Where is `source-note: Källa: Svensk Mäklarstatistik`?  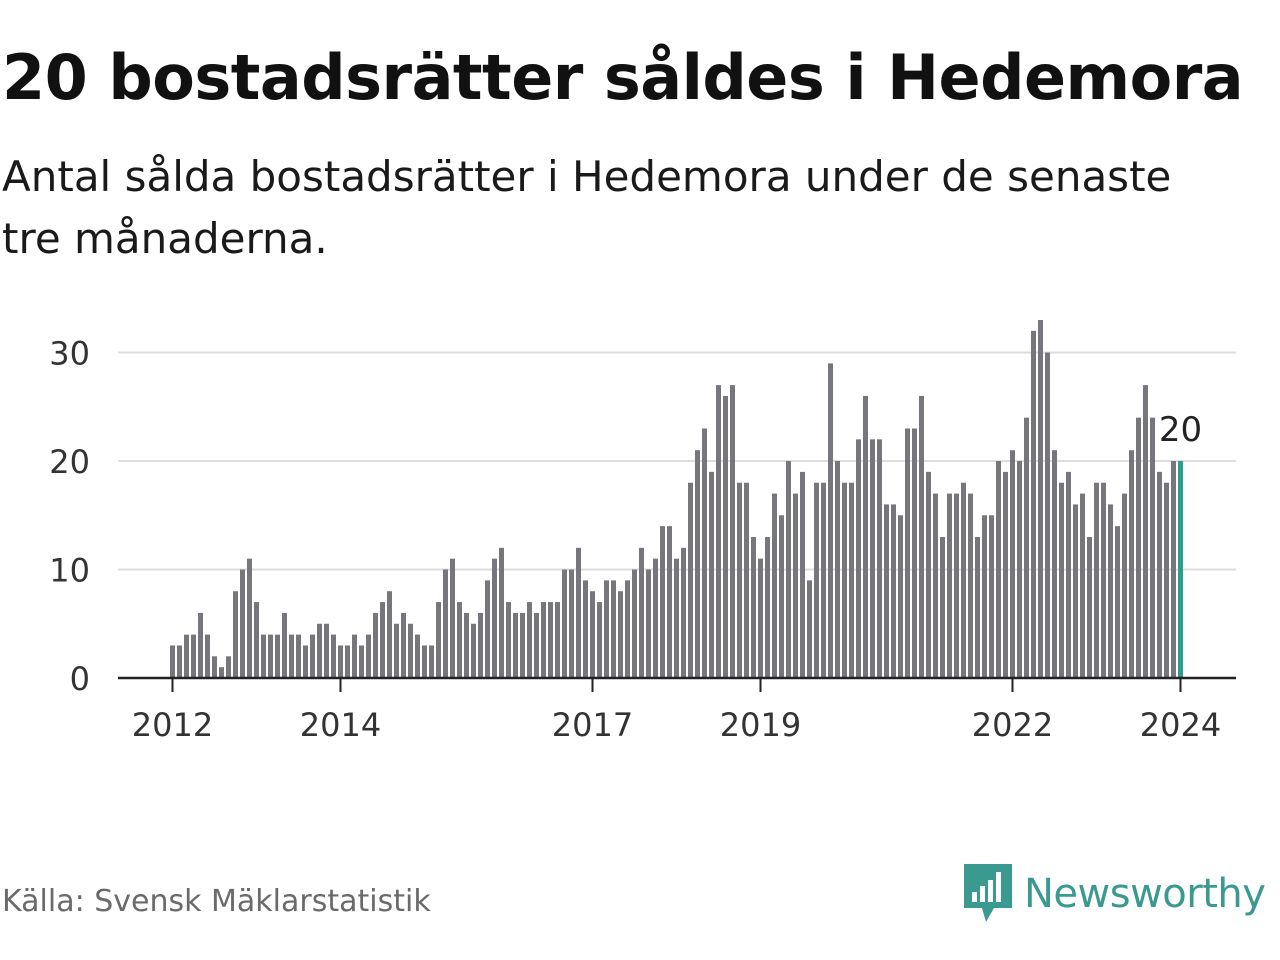
source-note: Källa: Svensk Mäklarstatistik is located at coordinates (216, 901).